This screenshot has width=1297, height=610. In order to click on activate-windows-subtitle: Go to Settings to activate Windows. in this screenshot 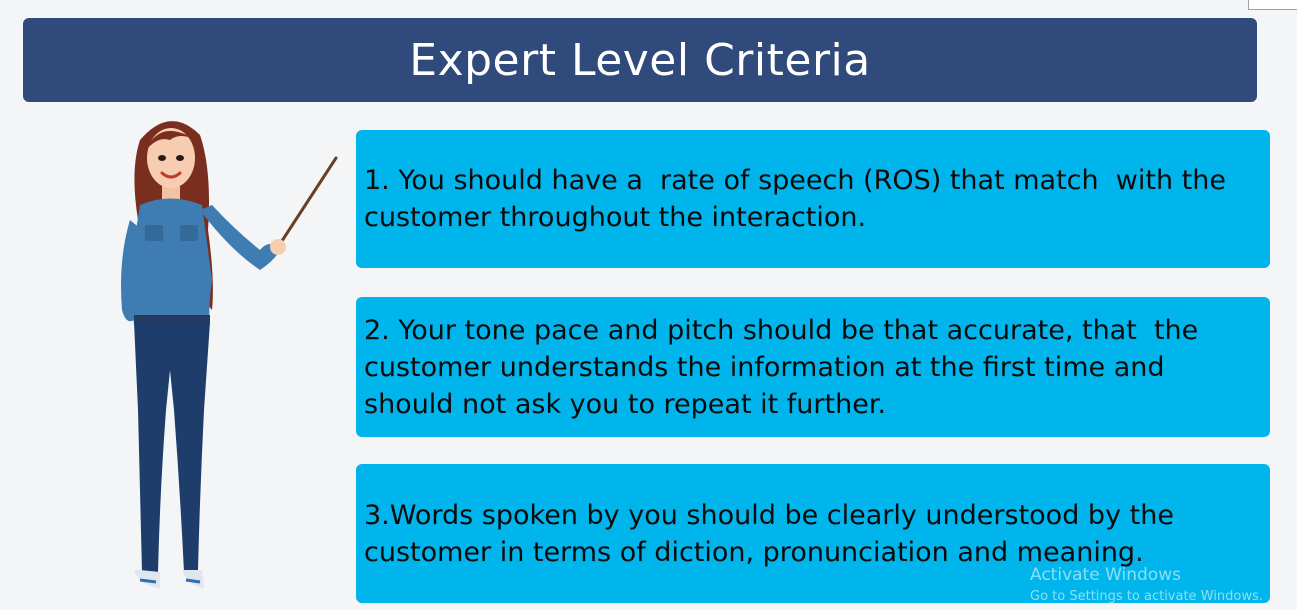, I will do `click(1146, 596)`.